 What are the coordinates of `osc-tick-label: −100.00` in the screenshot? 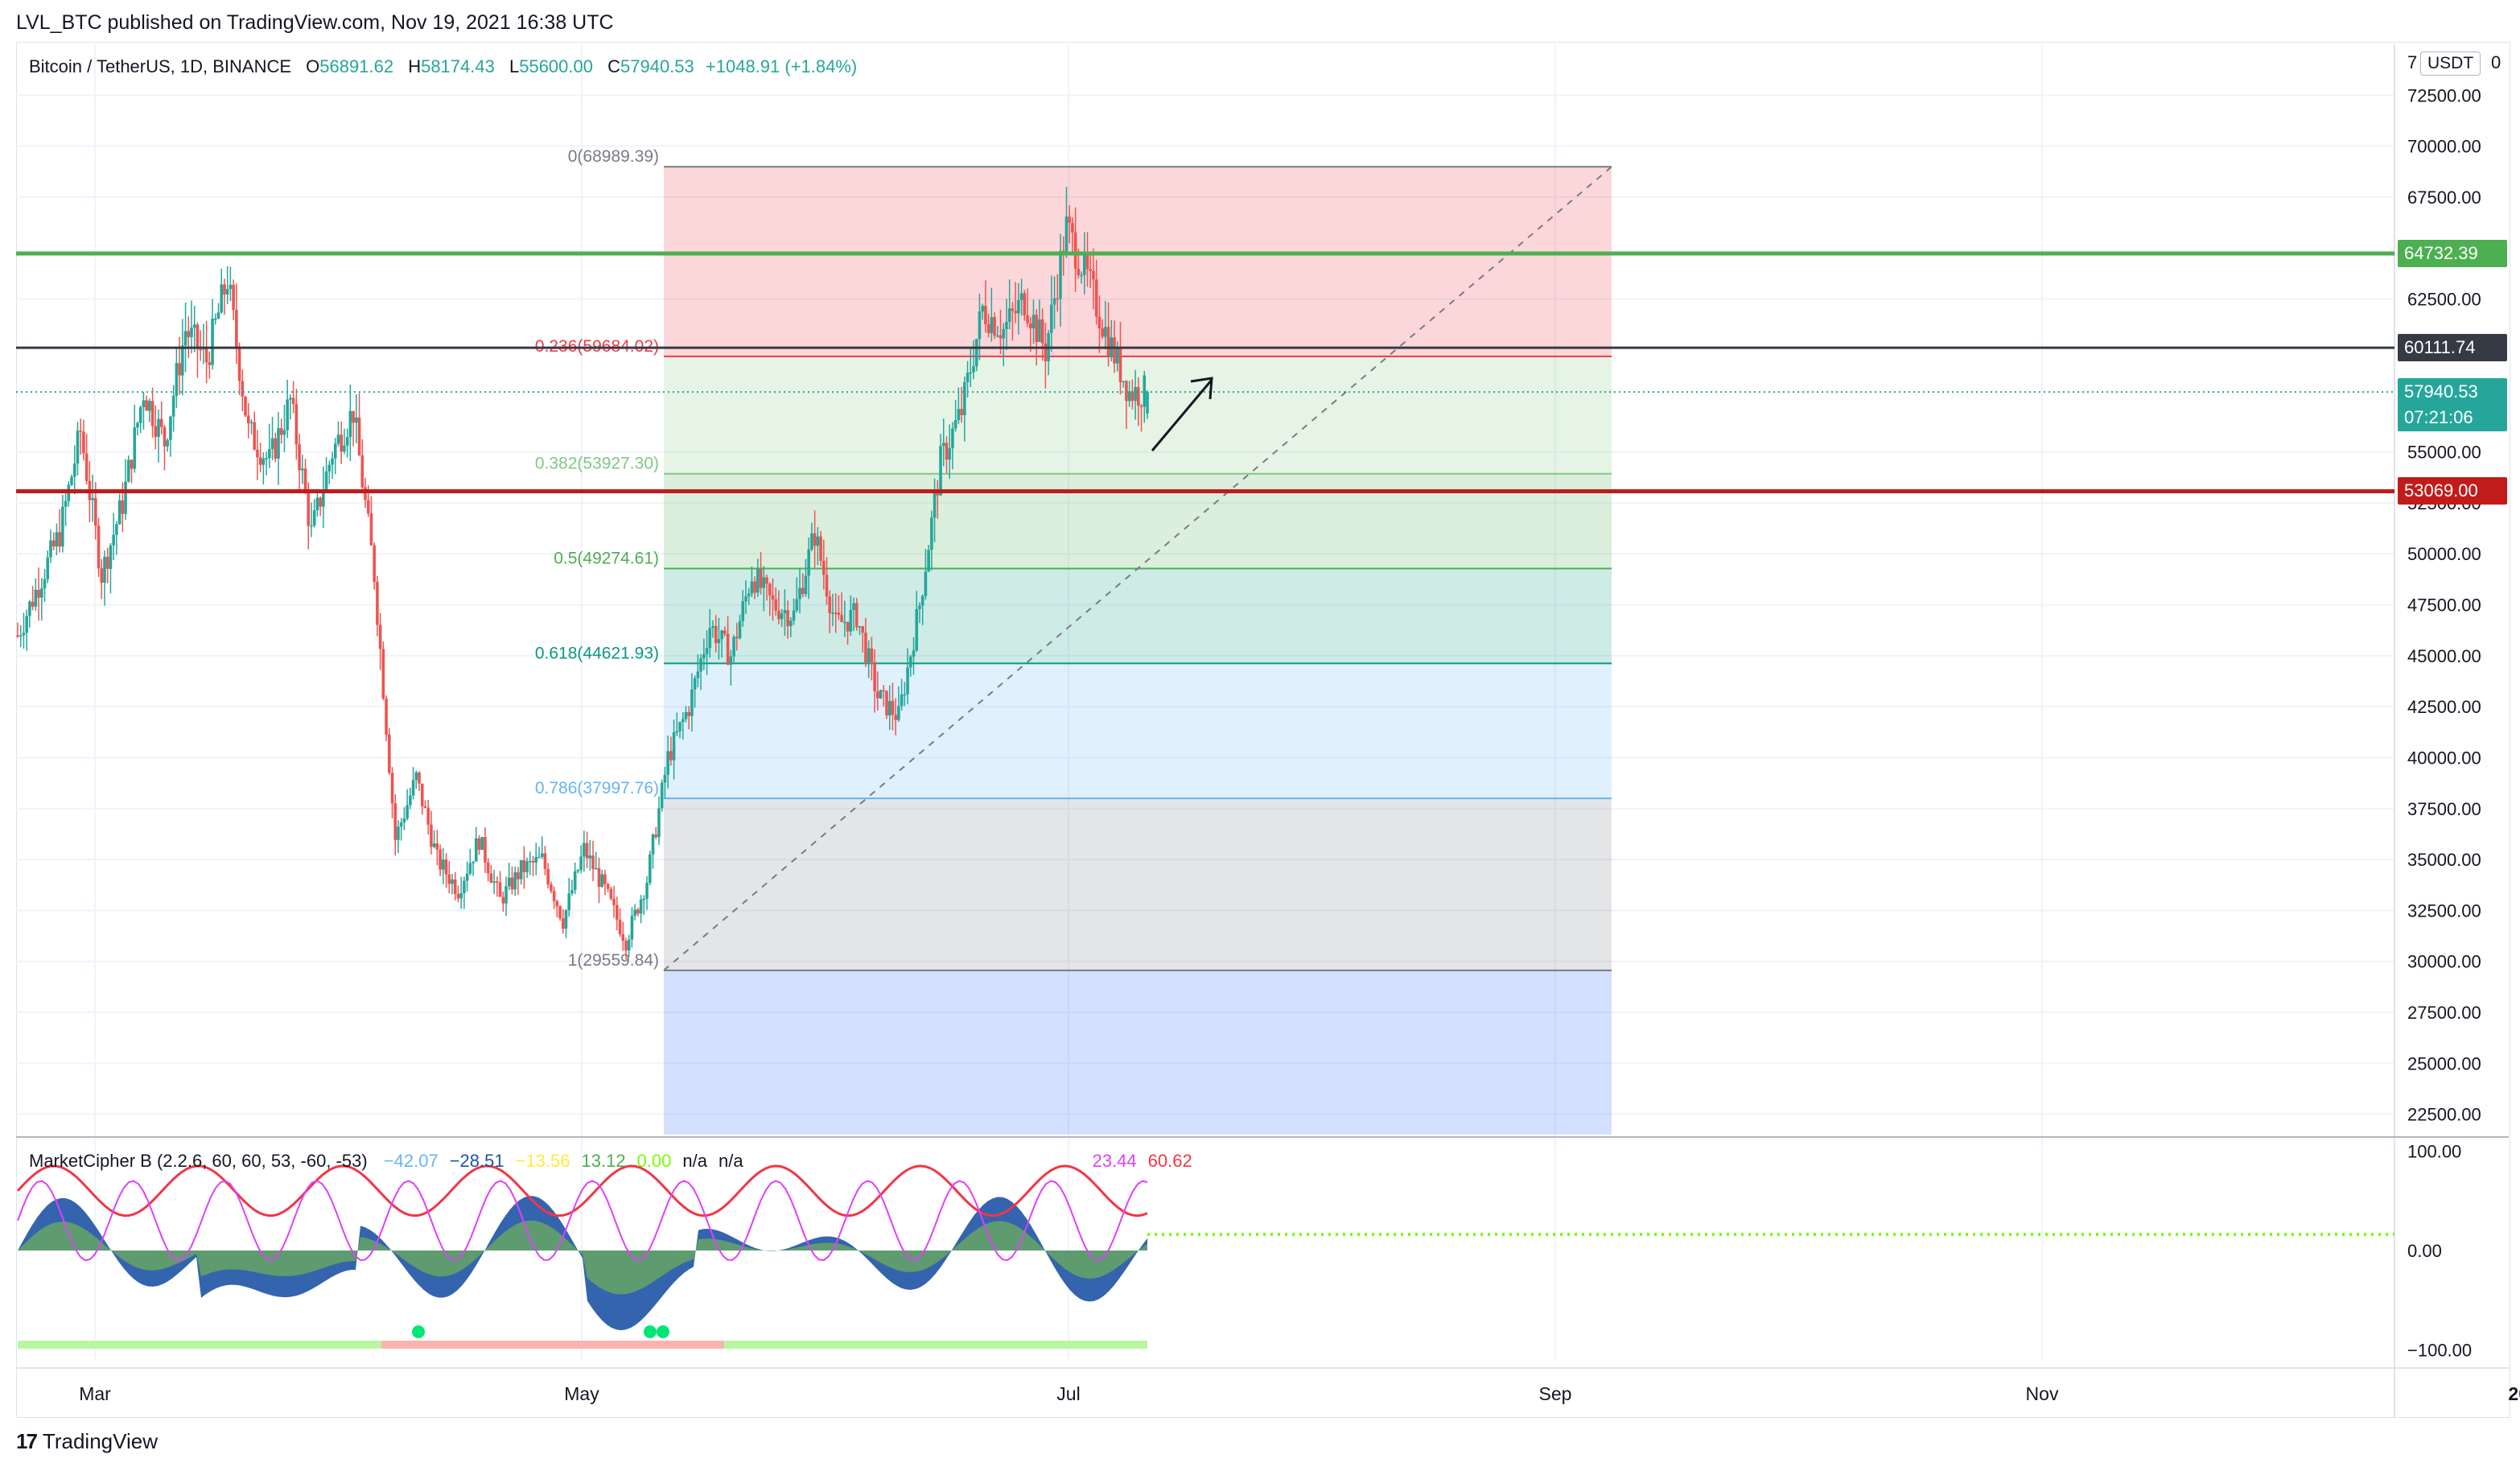 It's located at (2440, 1351).